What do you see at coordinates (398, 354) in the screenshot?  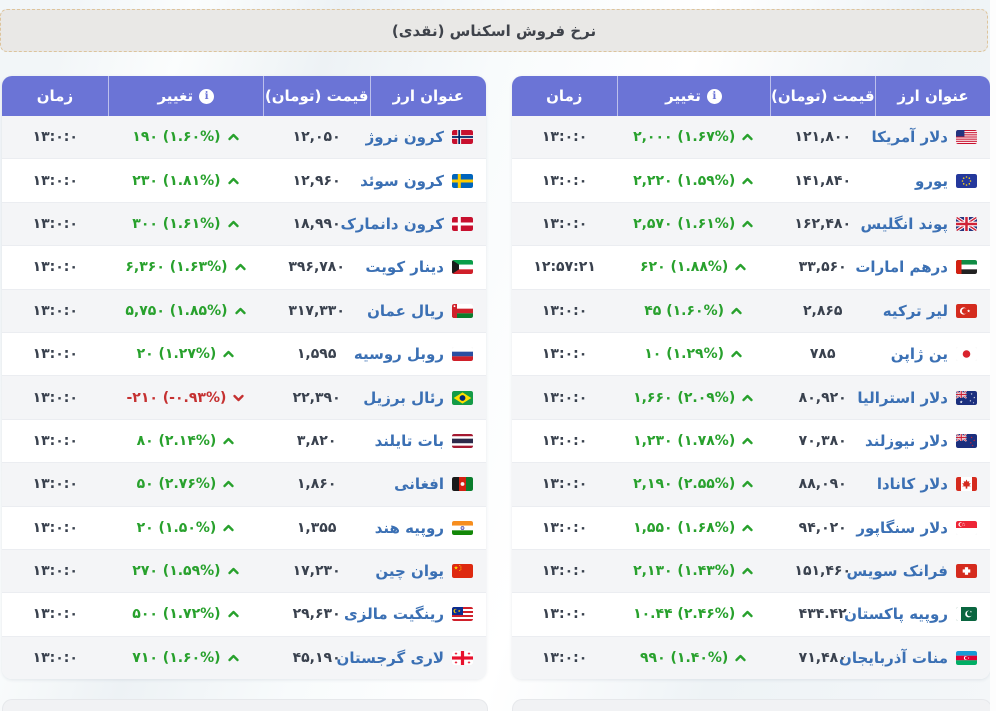 I see `currency-name-link: روبل روسیه` at bounding box center [398, 354].